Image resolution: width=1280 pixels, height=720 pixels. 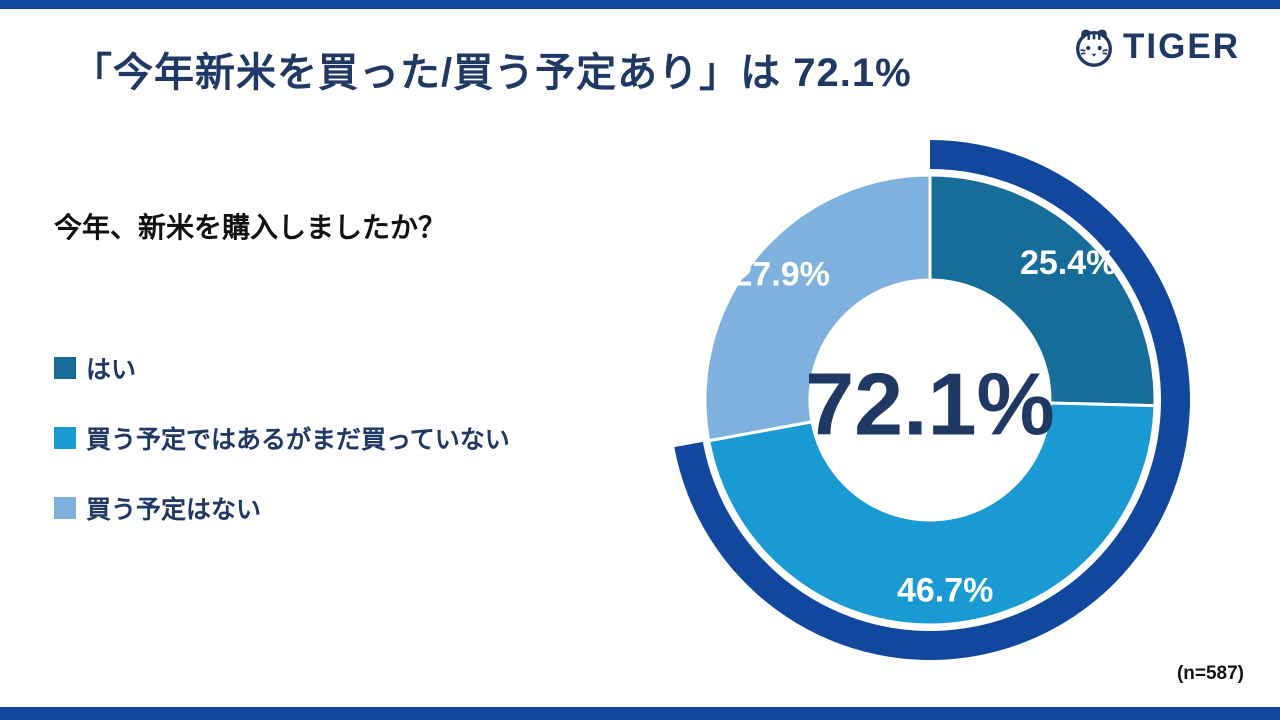 What do you see at coordinates (492, 73) in the screenshot?
I see `page-title: 「今年新米を買った/買う予定あり」は 72.1%` at bounding box center [492, 73].